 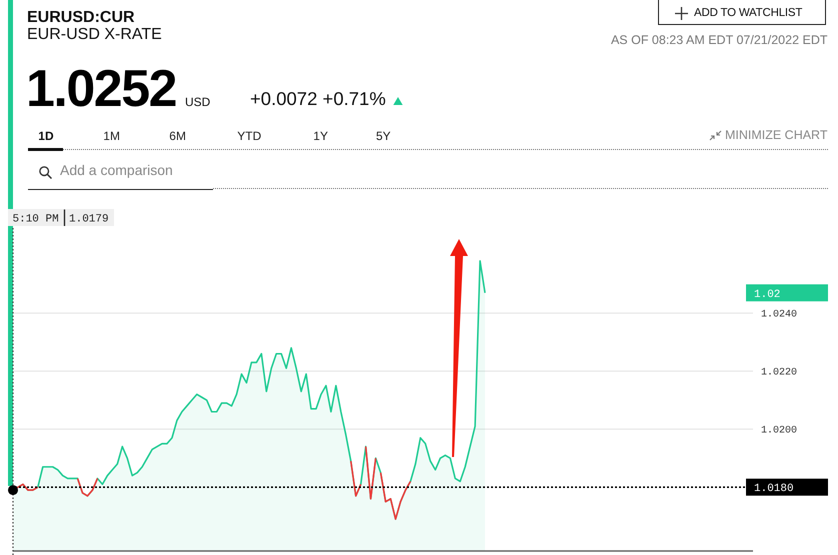 What do you see at coordinates (116, 170) in the screenshot?
I see `text: Add a comparison` at bounding box center [116, 170].